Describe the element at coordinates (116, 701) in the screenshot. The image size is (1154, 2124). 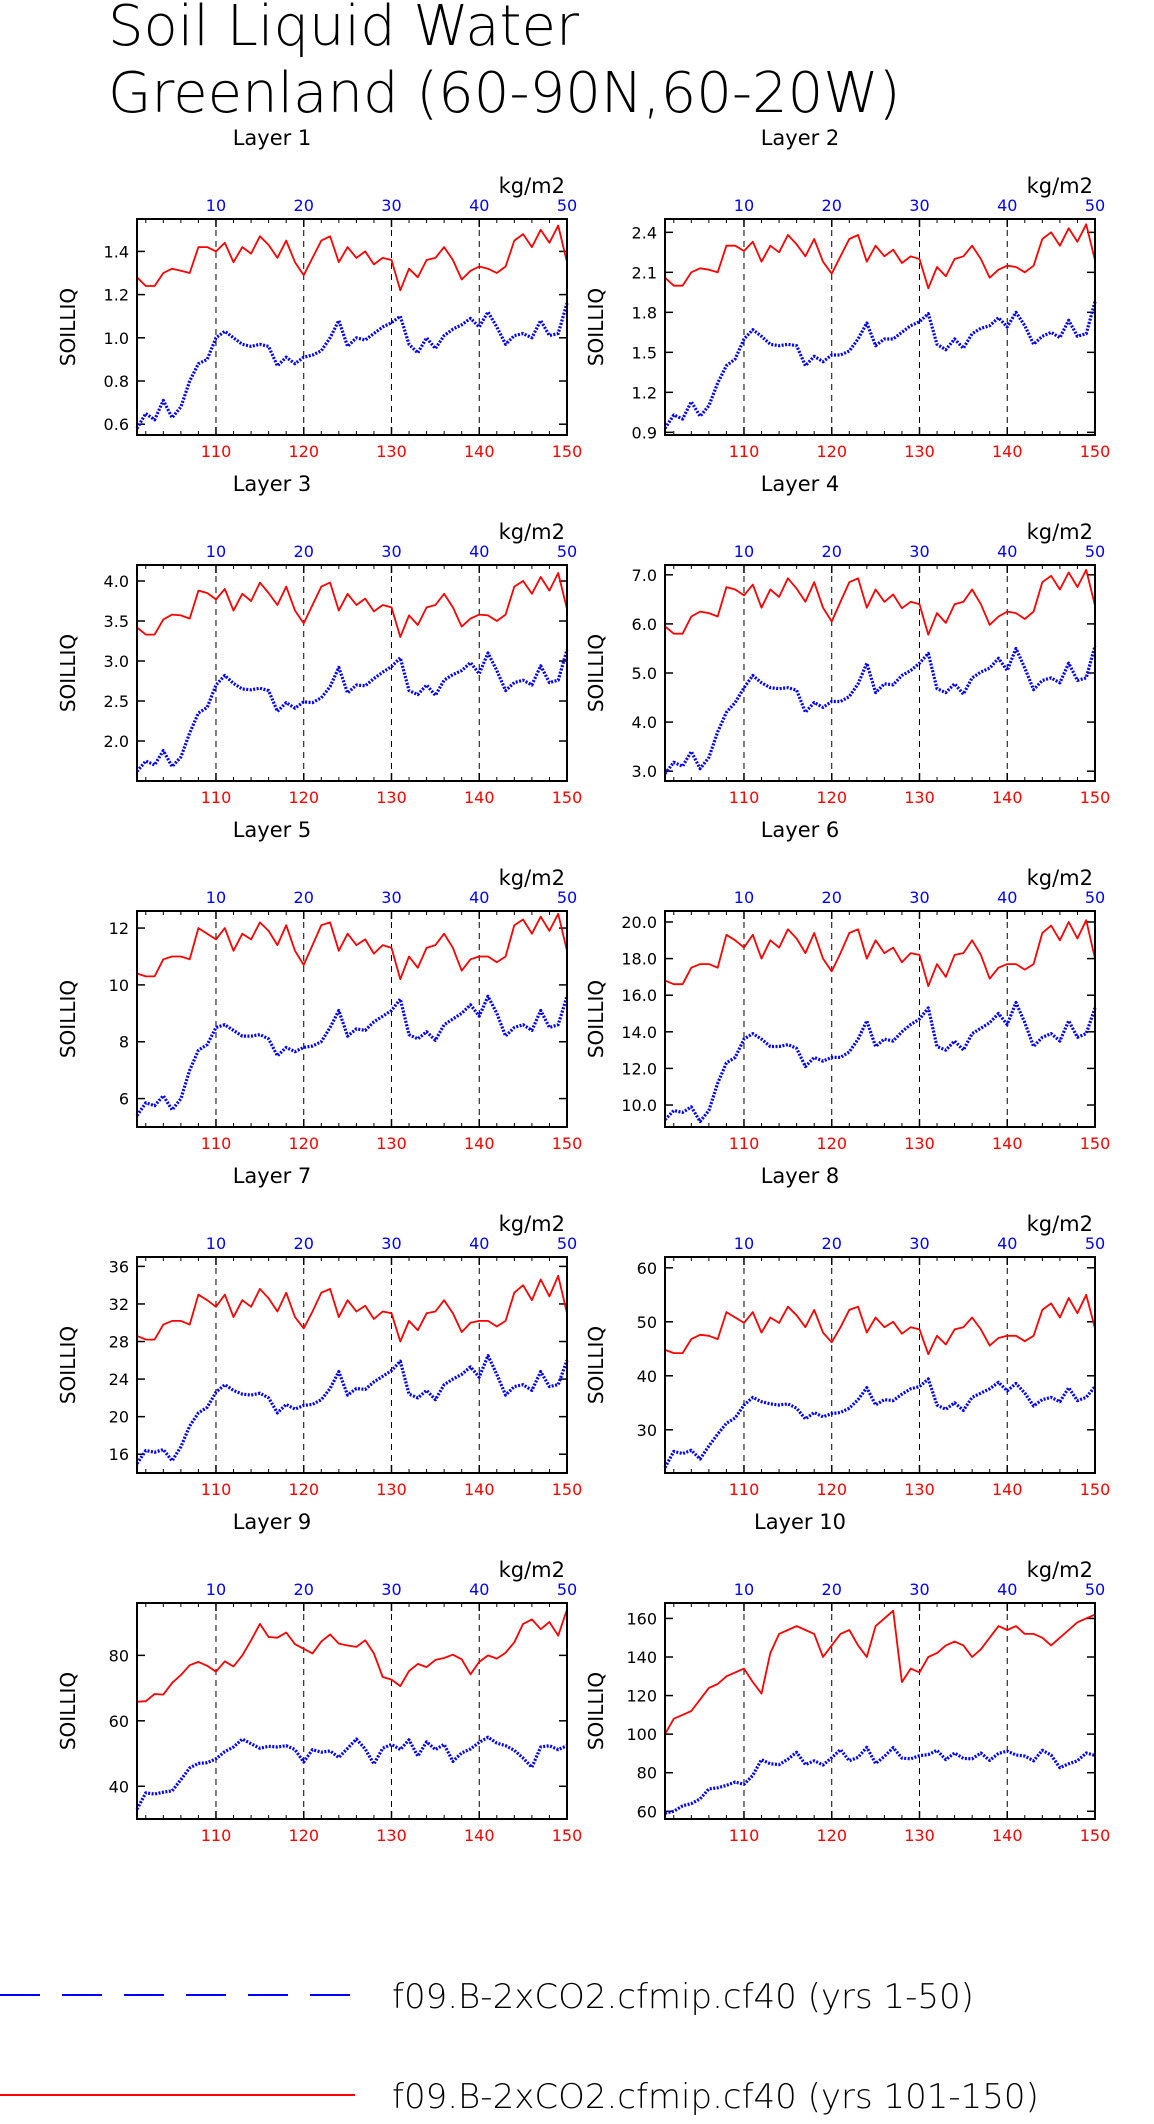
I see `y-tick-label: 2.5` at that location.